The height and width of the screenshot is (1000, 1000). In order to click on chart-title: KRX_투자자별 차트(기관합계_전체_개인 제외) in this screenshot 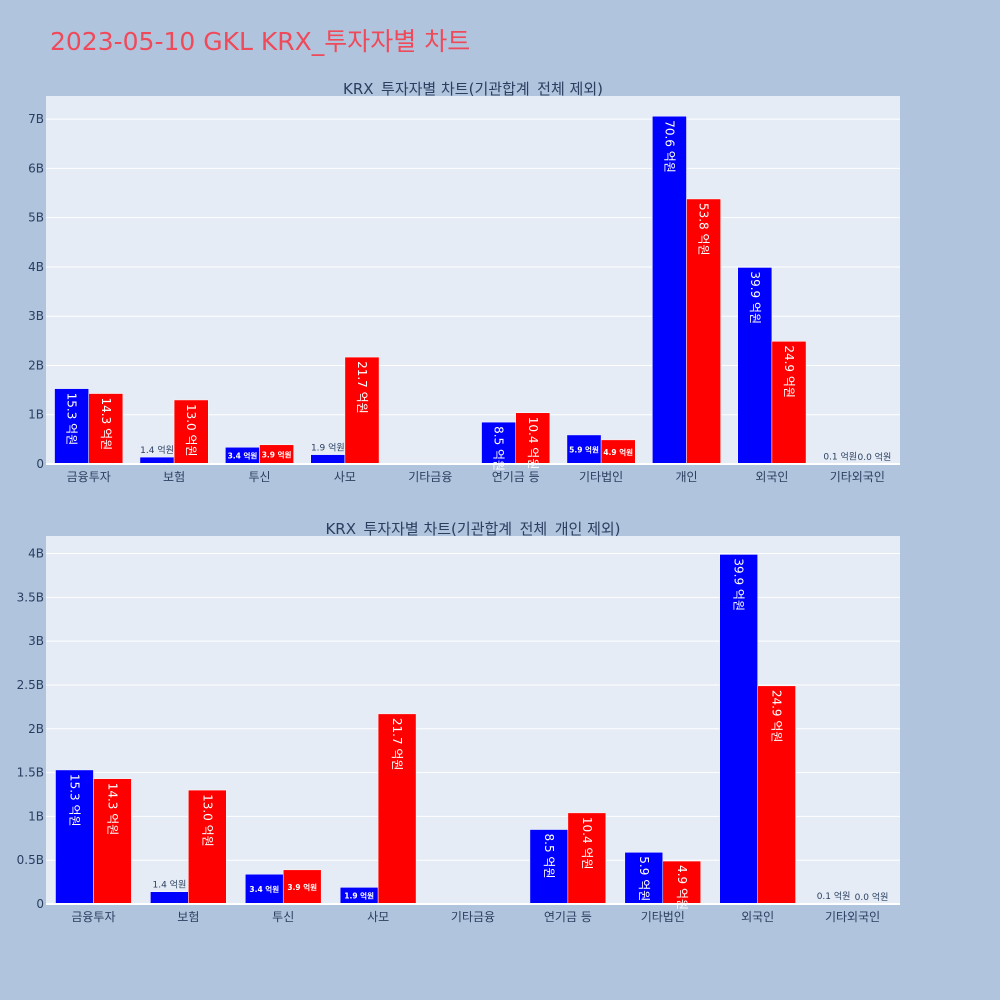, I will do `click(472, 529)`.